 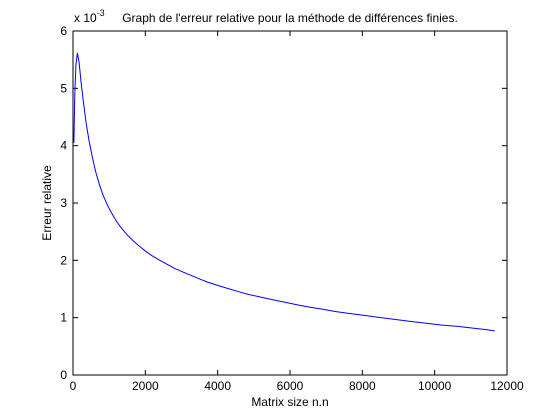 What do you see at coordinates (145, 386) in the screenshot?
I see `x-tick-label: 2000` at bounding box center [145, 386].